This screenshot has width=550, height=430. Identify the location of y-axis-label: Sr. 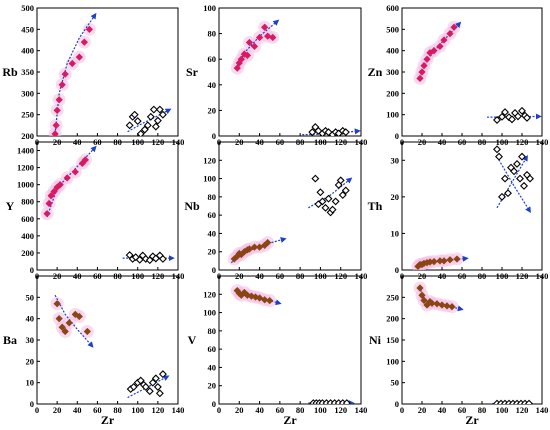
(192, 72).